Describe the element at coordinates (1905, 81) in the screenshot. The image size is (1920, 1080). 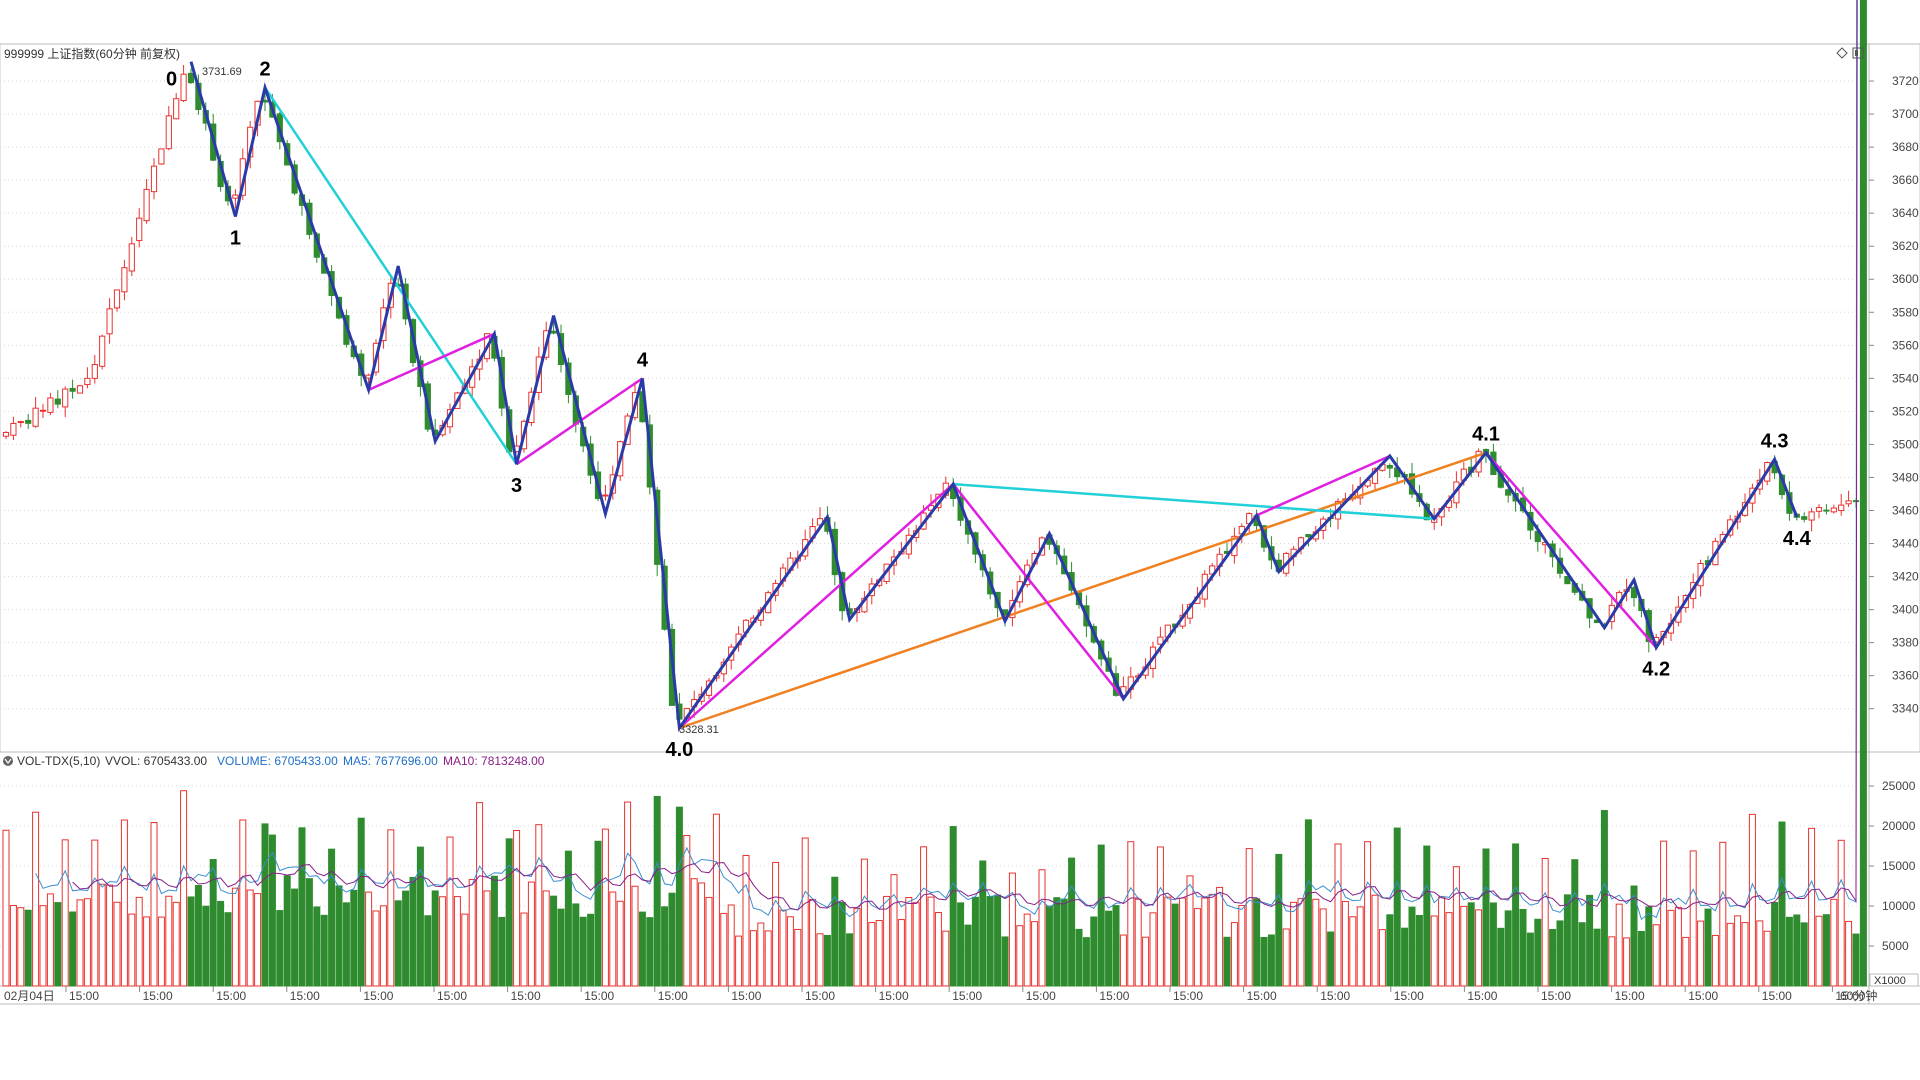
I see `price-tick-label: 3720` at that location.